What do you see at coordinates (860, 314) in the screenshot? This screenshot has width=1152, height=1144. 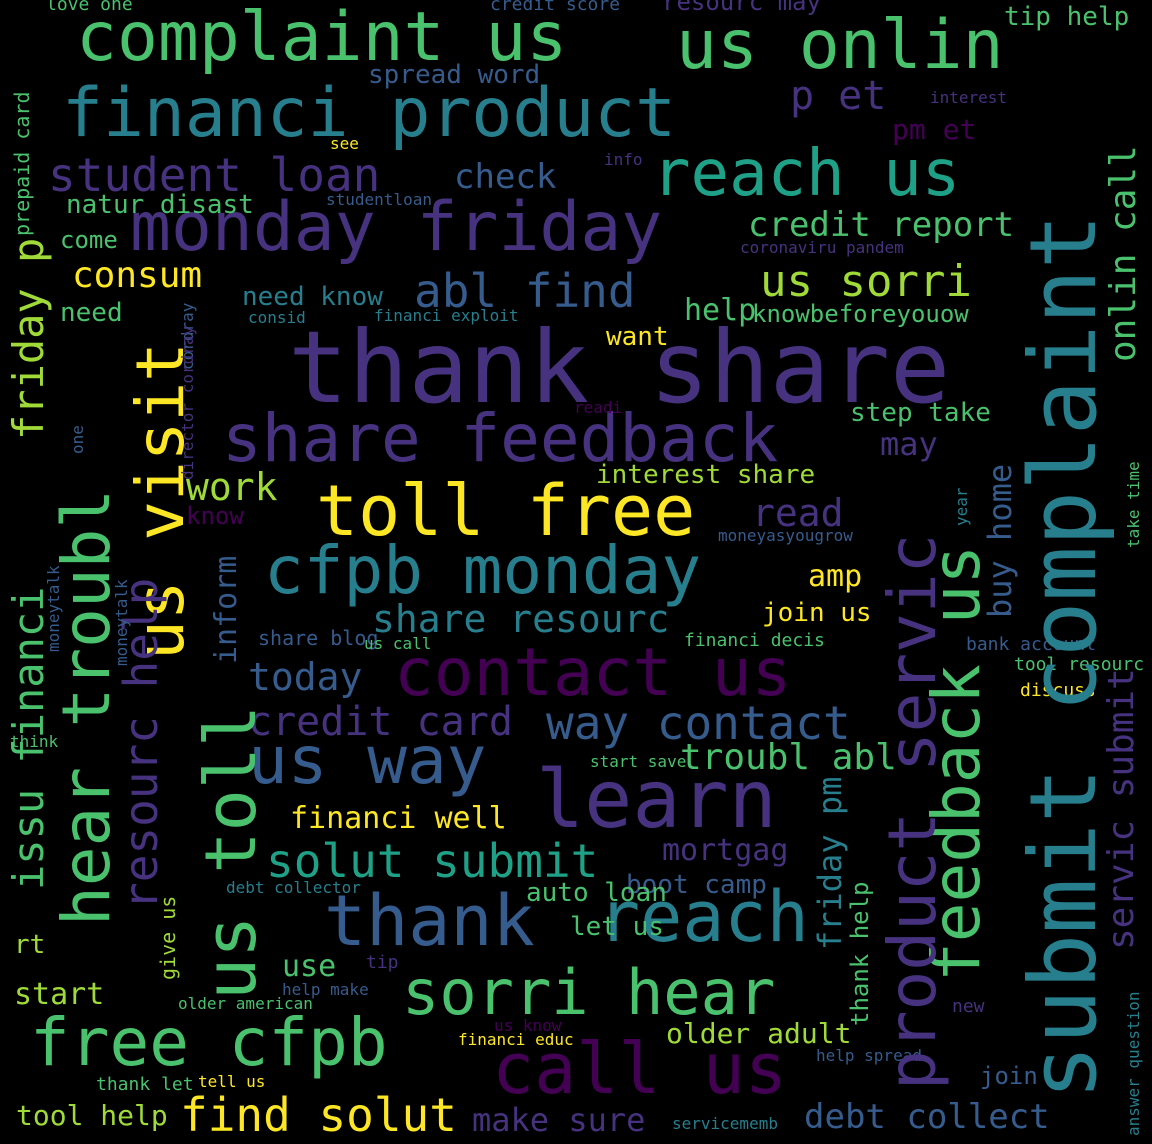 I see `word: knowbeforeyouow` at bounding box center [860, 314].